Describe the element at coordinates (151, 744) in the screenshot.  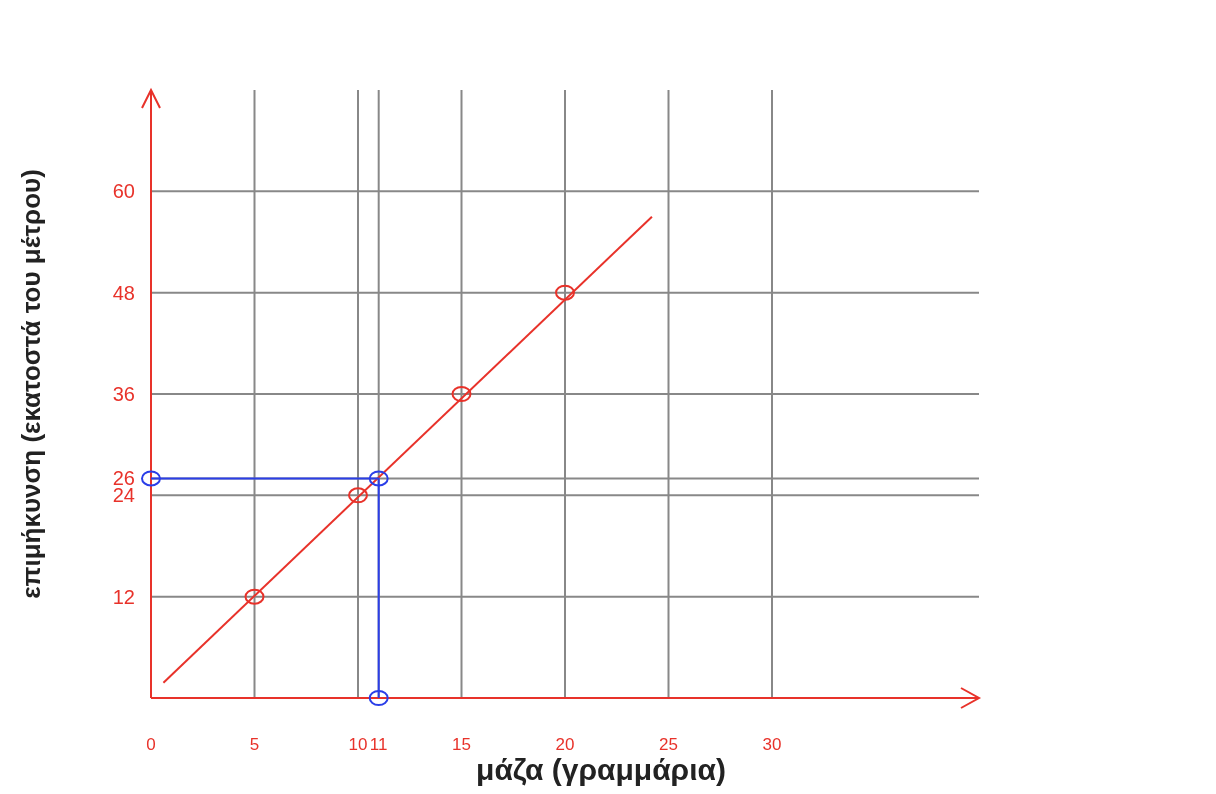
I see `x-tick-label: 0` at that location.